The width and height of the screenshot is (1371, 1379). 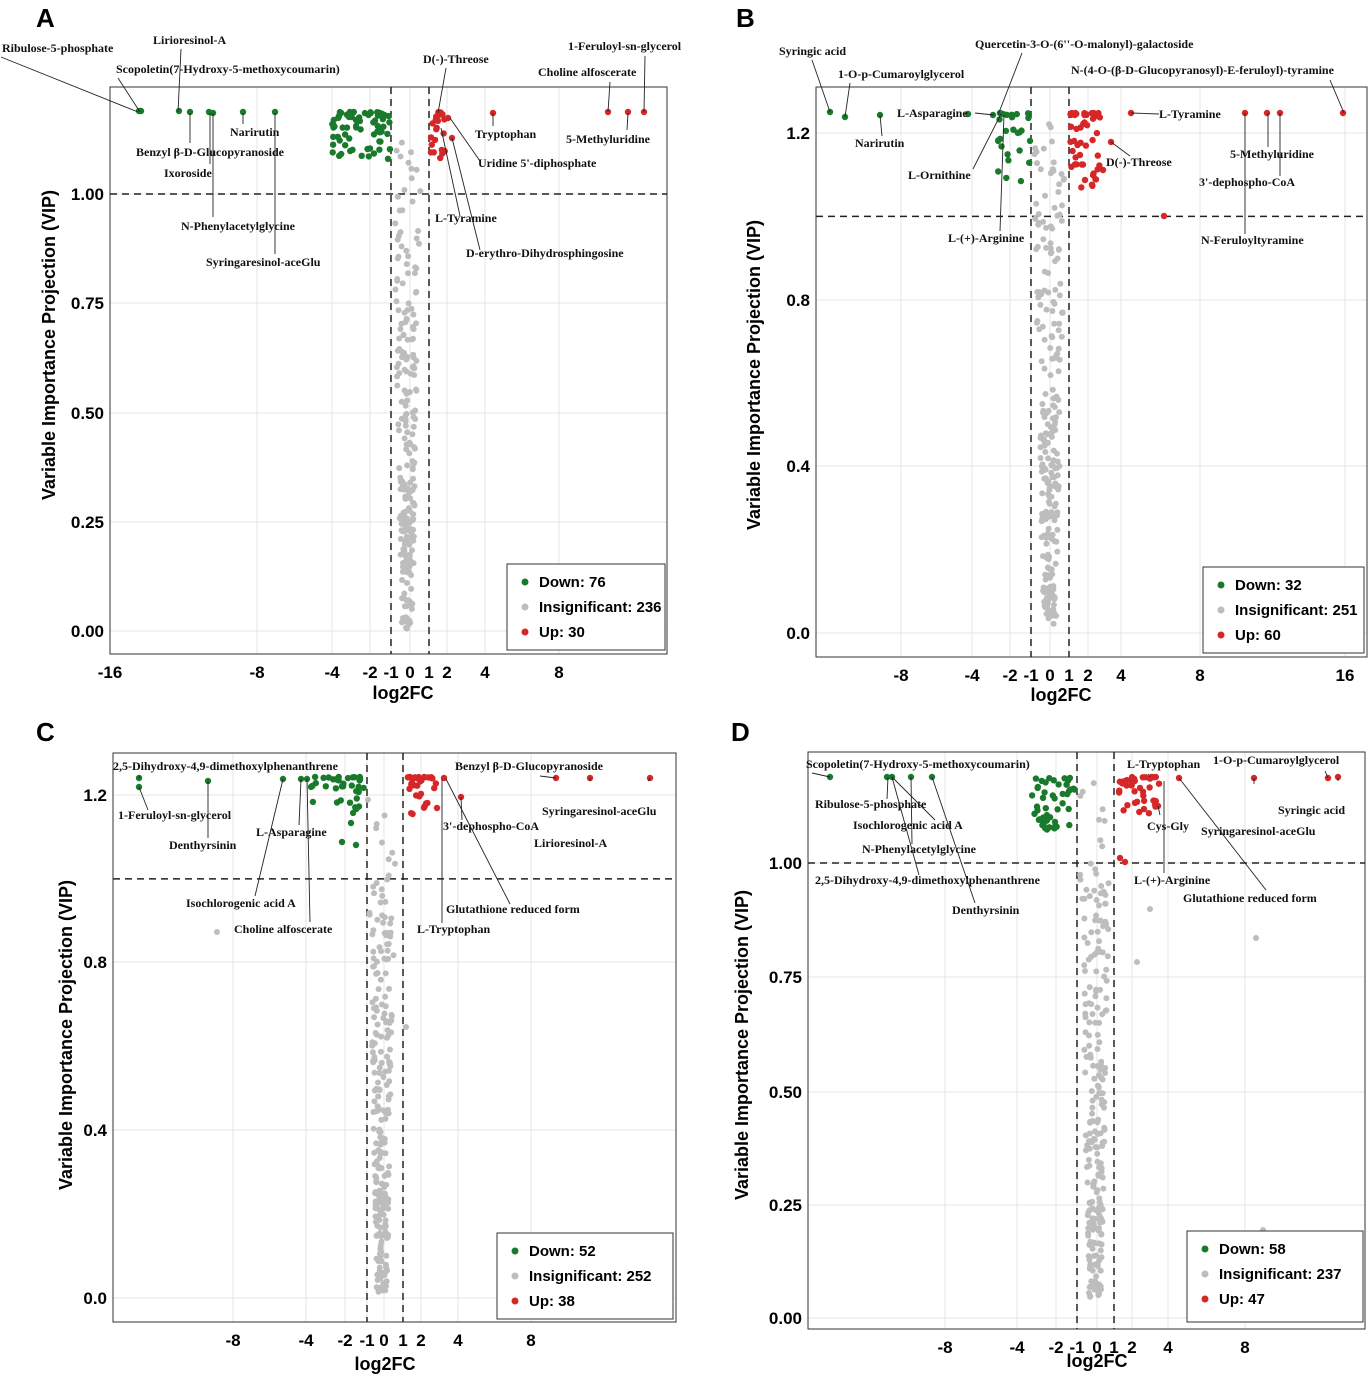 What do you see at coordinates (453, 929) in the screenshot?
I see `annotation-label: L-Tryptophan` at bounding box center [453, 929].